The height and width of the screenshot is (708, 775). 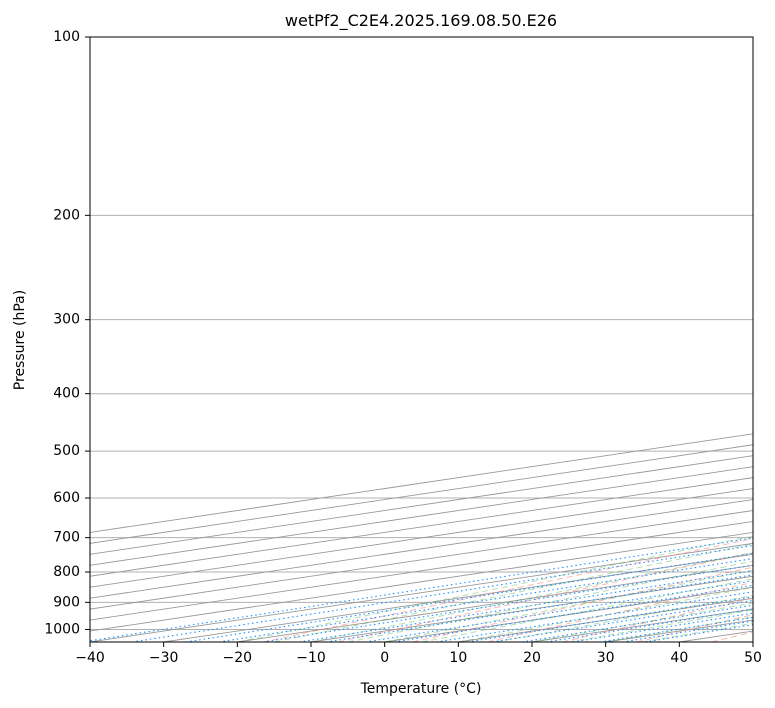 What do you see at coordinates (311, 658) in the screenshot?
I see `x-tick-label: −10` at bounding box center [311, 658].